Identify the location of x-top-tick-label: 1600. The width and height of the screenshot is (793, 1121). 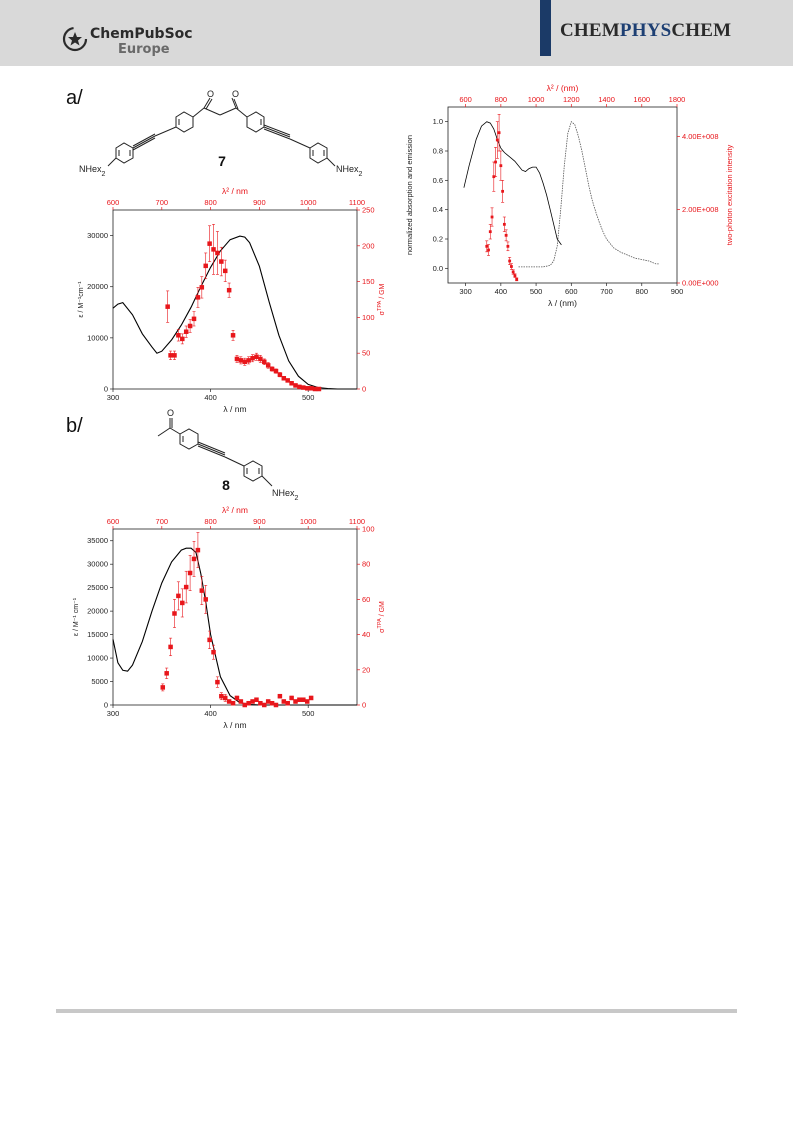
(641, 99).